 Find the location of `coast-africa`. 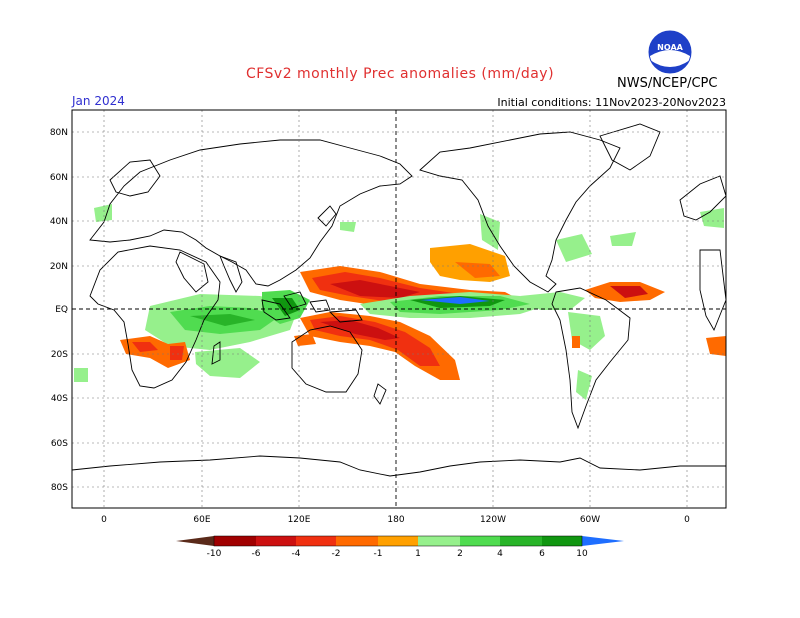

coast-africa is located at coordinates (155, 317).